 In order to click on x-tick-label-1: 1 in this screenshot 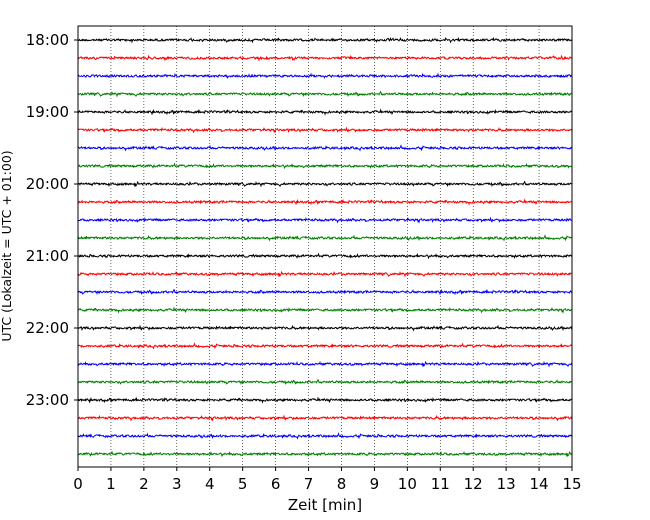, I will do `click(111, 484)`.